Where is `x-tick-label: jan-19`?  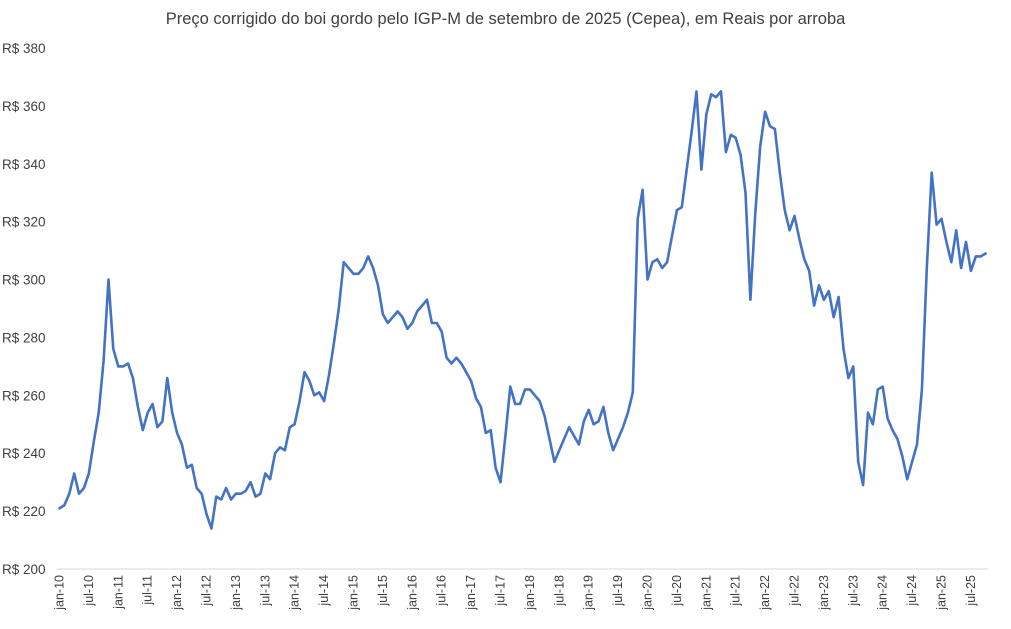
x-tick-label: jan-19 is located at coordinates (589, 593).